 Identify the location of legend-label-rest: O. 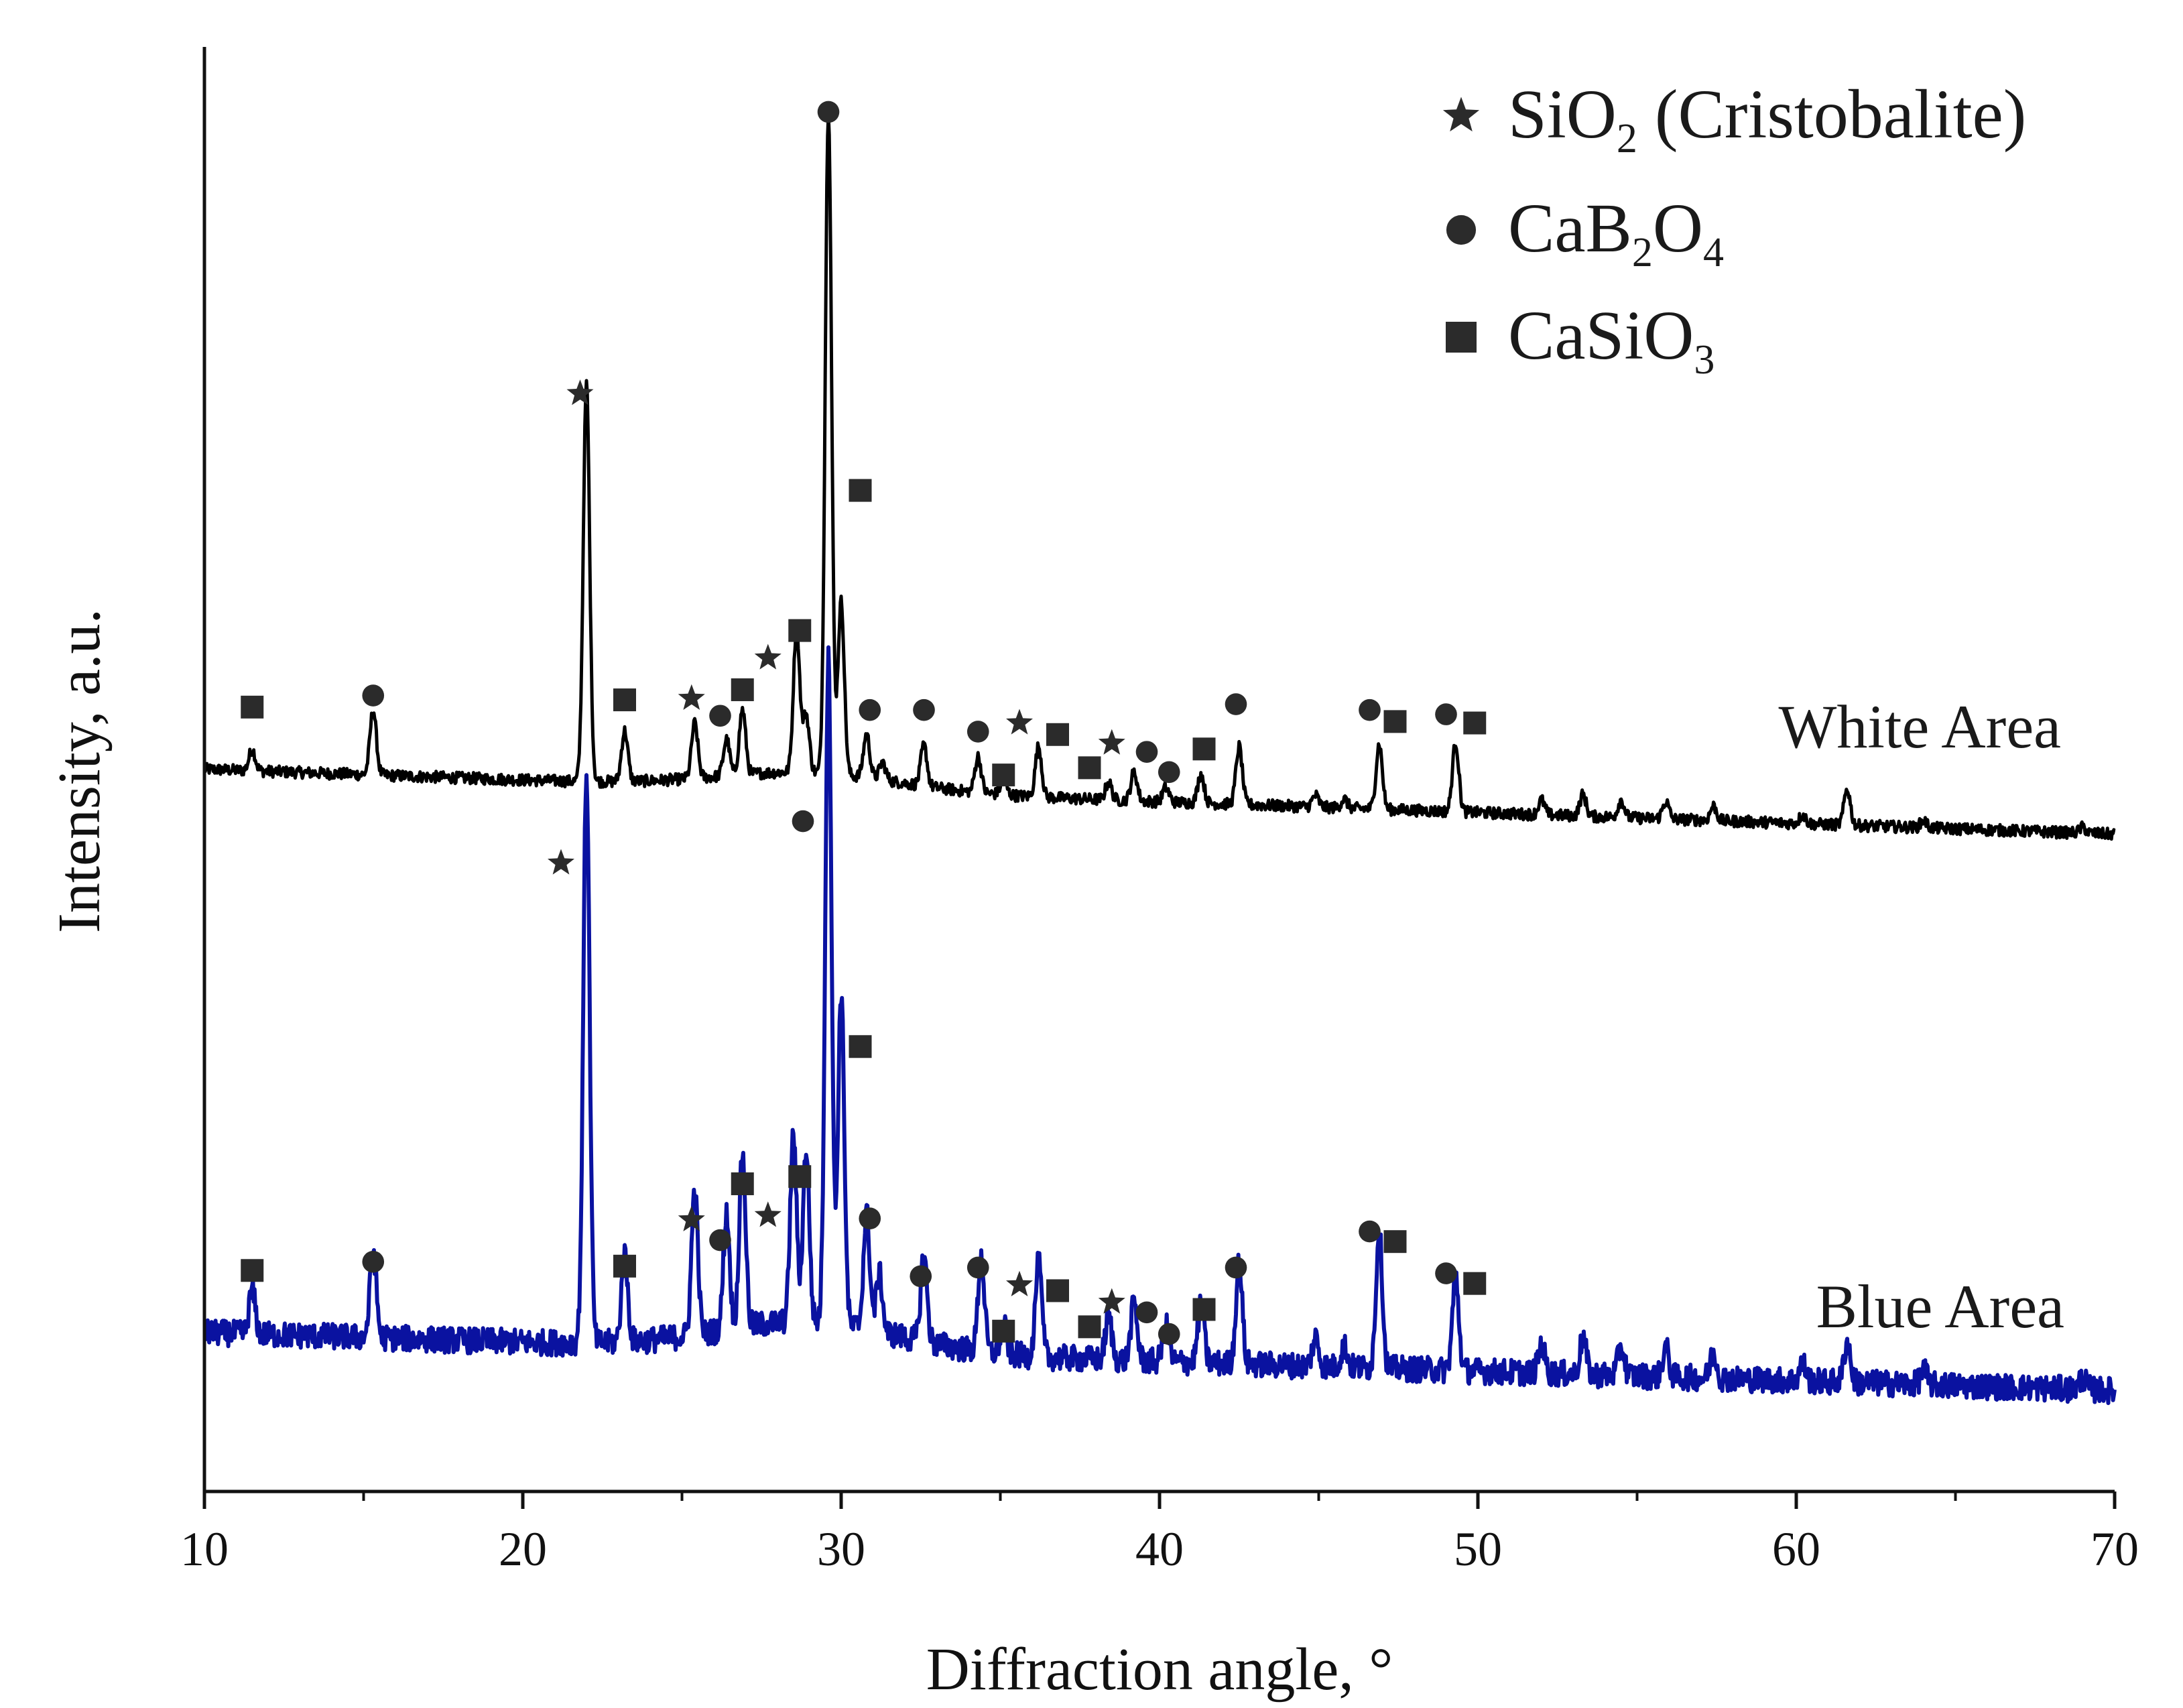
(1678, 228).